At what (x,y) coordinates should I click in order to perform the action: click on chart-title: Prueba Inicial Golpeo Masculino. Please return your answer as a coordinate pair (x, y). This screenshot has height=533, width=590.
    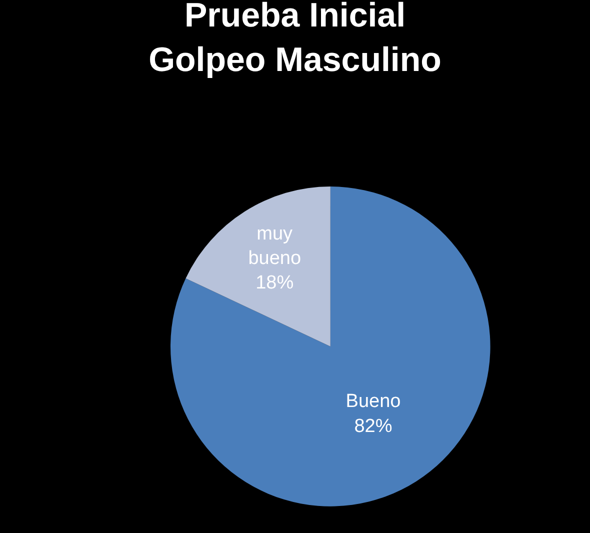
    Looking at the image, I should click on (295, 39).